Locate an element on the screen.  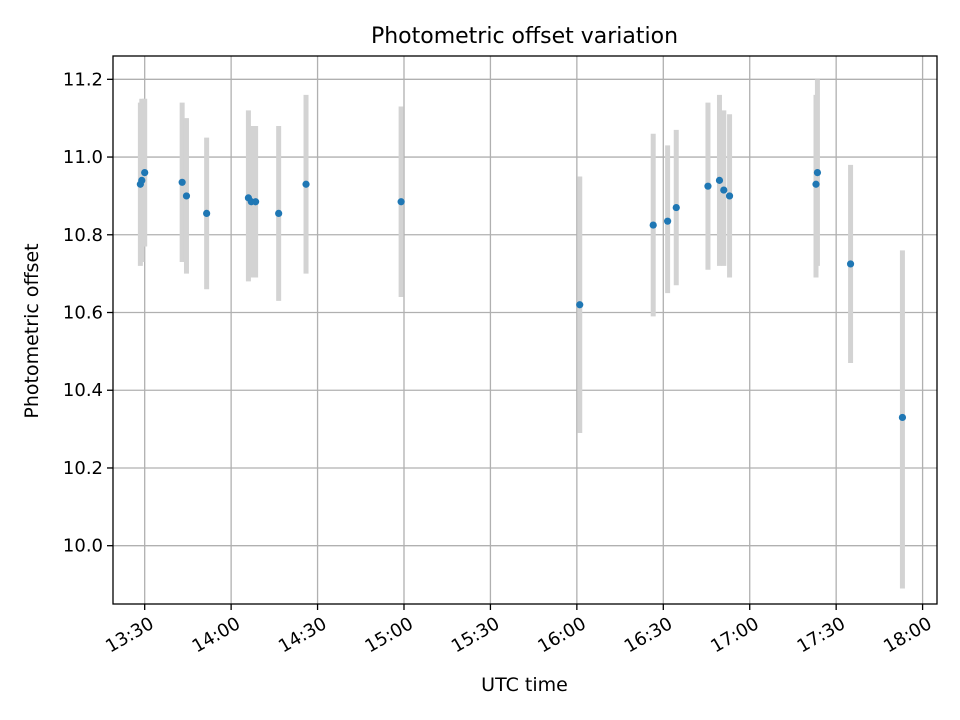
y-tick-label: 10.2 is located at coordinates (83, 468).